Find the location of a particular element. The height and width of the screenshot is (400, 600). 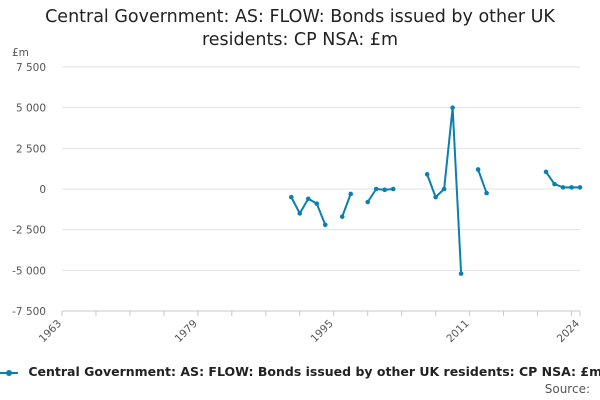

x-tick-label: 2011 is located at coordinates (457, 331).